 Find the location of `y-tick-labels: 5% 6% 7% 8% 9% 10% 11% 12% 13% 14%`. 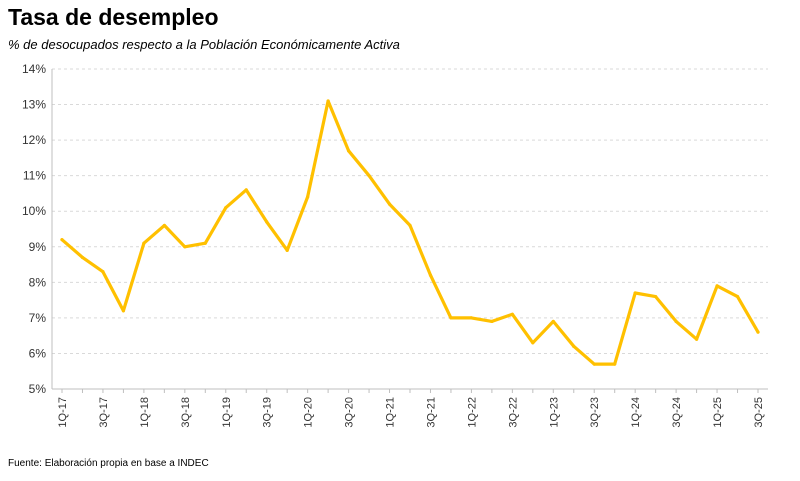

y-tick-labels: 5% 6% 7% 8% 9% 10% 11% 12% 13% 14% is located at coordinates (34, 229).